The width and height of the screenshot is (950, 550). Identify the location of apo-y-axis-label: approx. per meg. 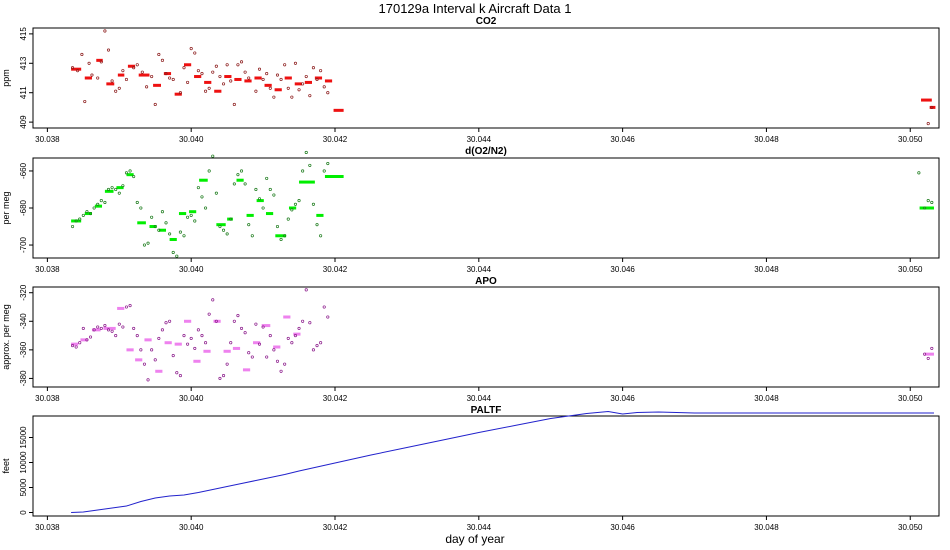
(6, 337).